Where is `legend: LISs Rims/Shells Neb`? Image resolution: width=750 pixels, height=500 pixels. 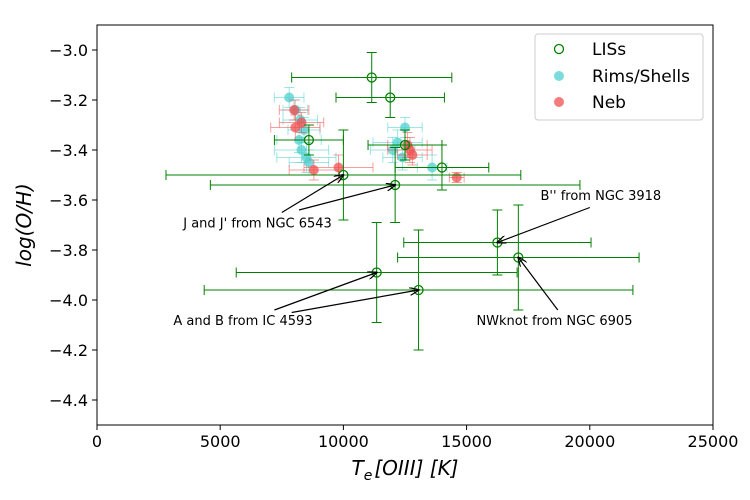 legend: LISs Rims/Shells Neb is located at coordinates (619, 77).